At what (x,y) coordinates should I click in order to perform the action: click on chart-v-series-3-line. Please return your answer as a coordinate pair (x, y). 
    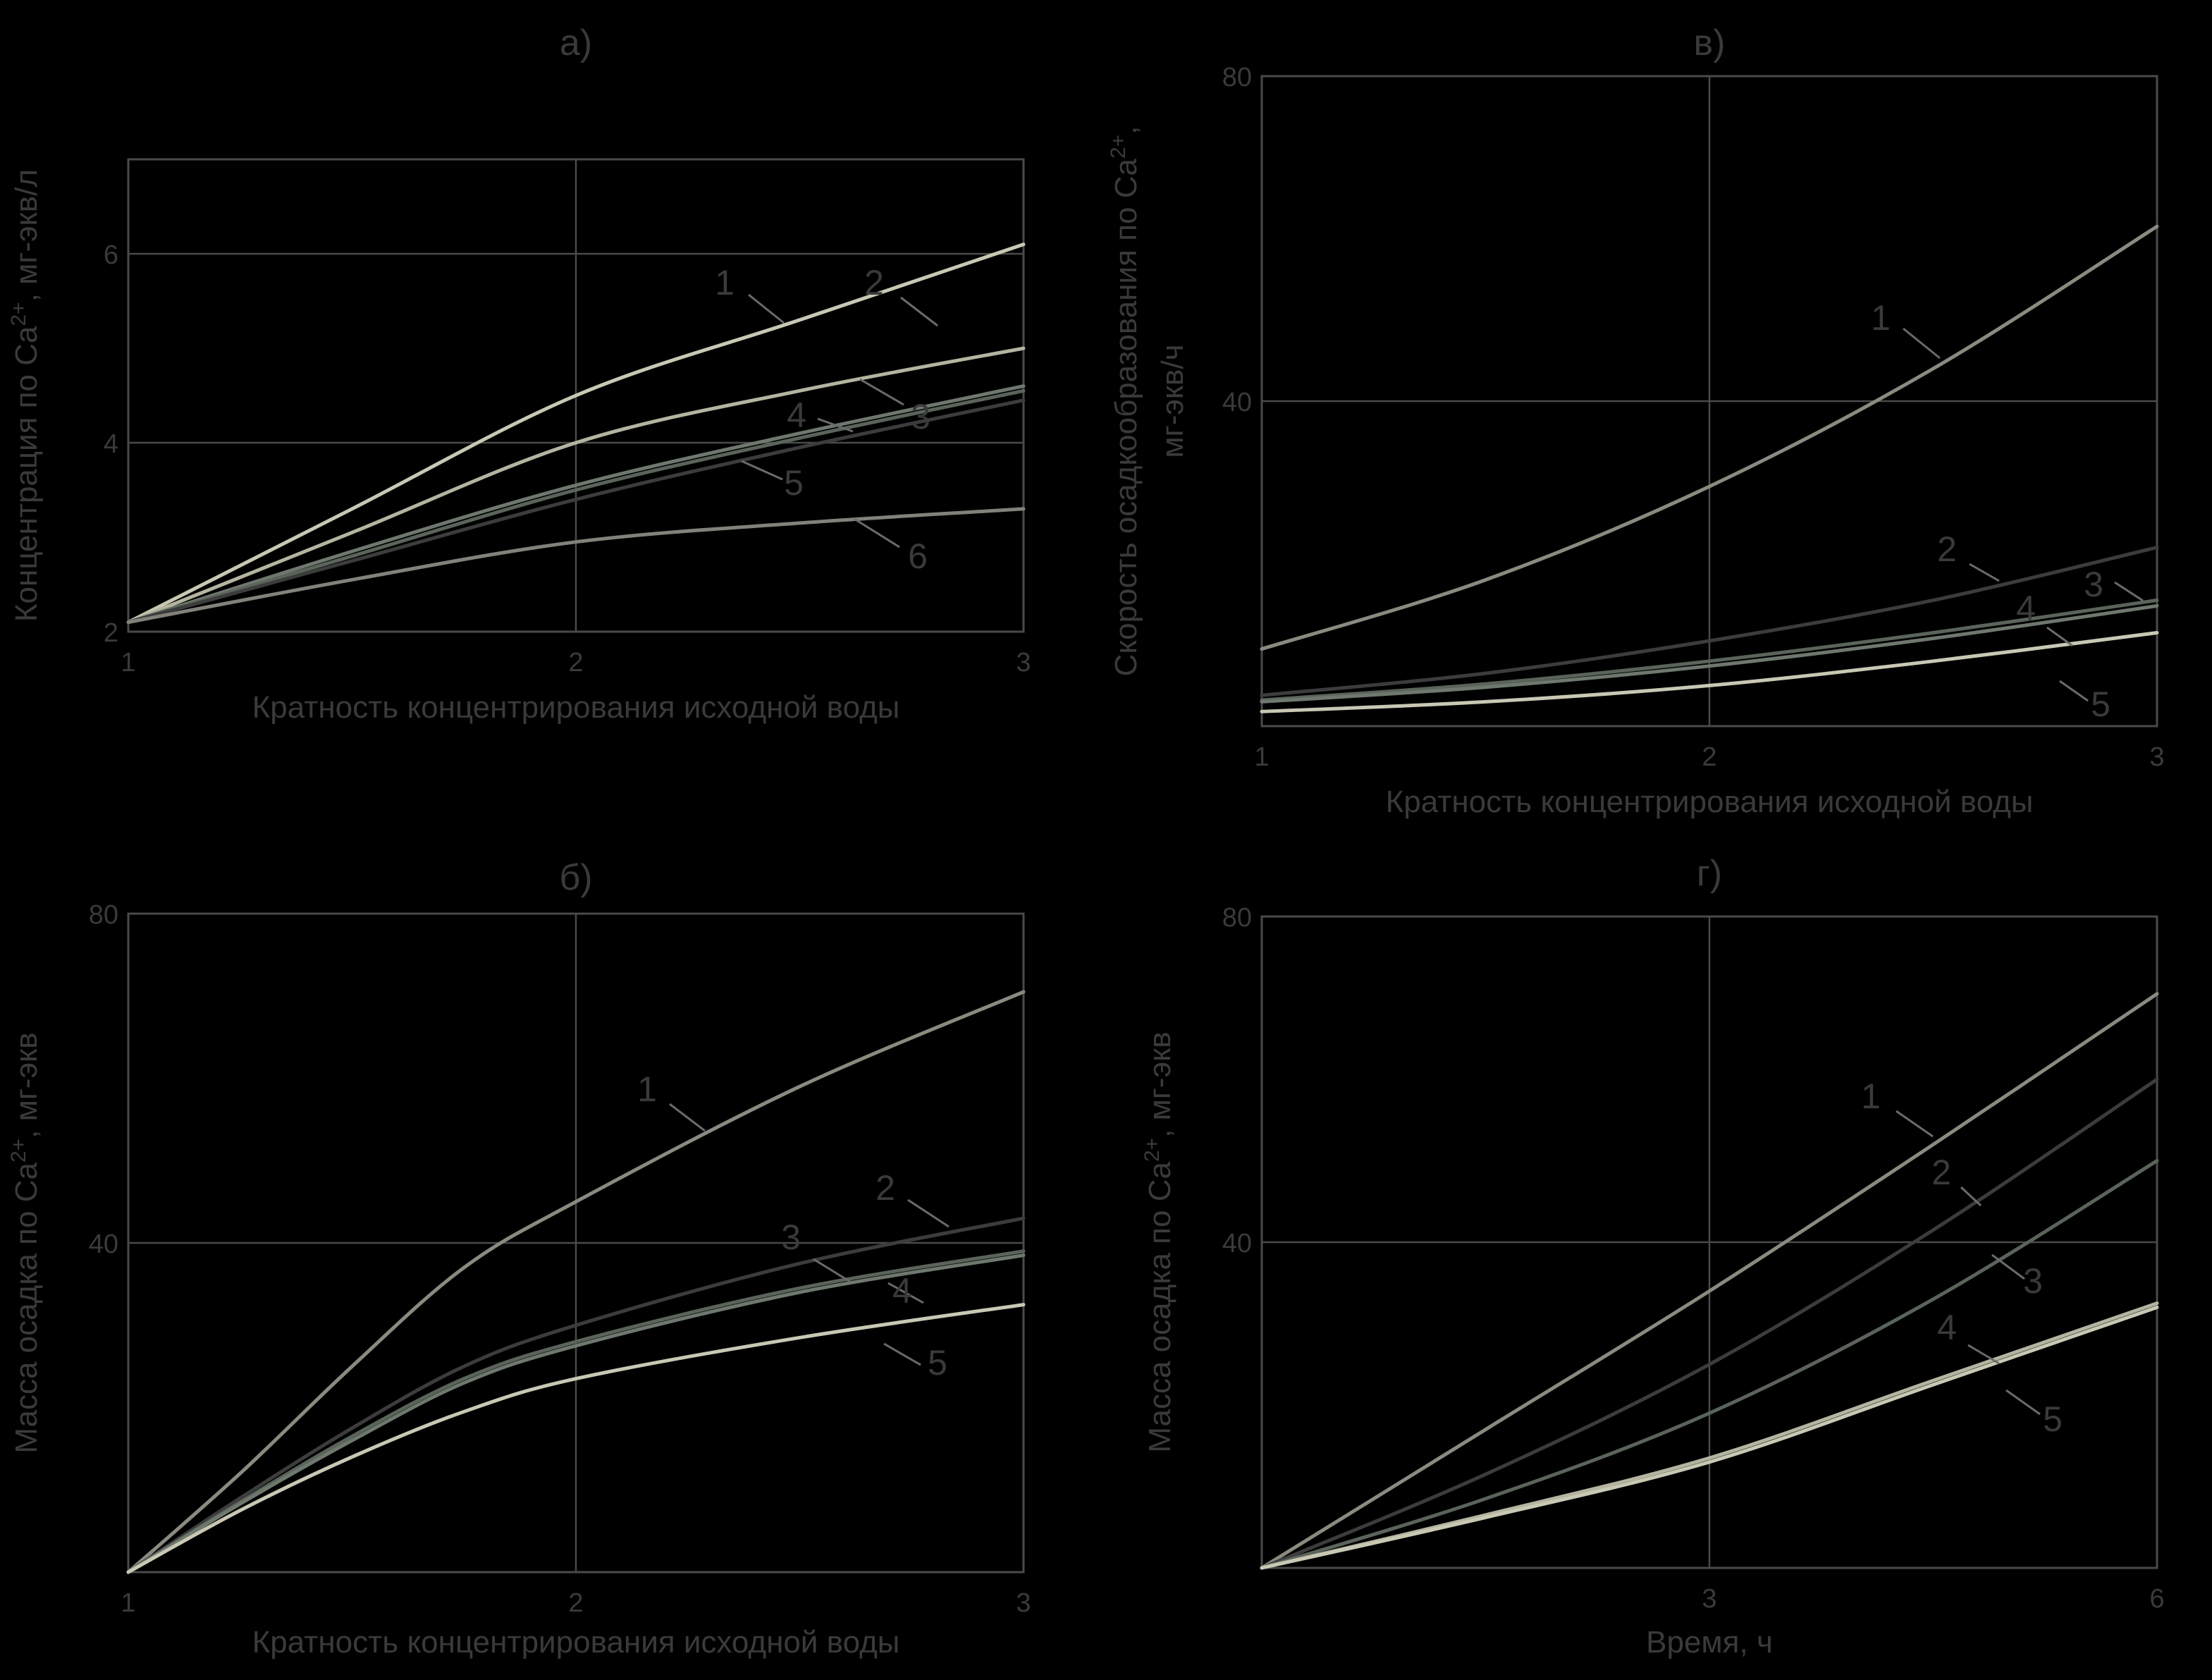
    Looking at the image, I should click on (1709, 650).